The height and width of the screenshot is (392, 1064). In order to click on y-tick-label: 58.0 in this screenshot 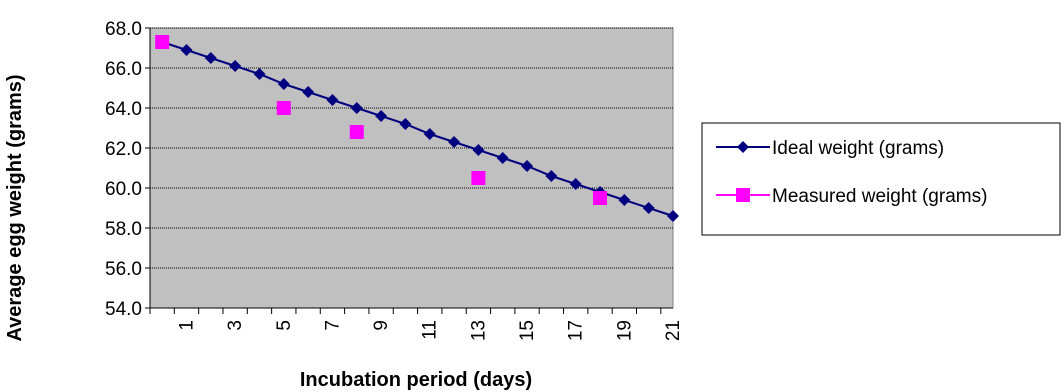, I will do `click(123, 229)`.